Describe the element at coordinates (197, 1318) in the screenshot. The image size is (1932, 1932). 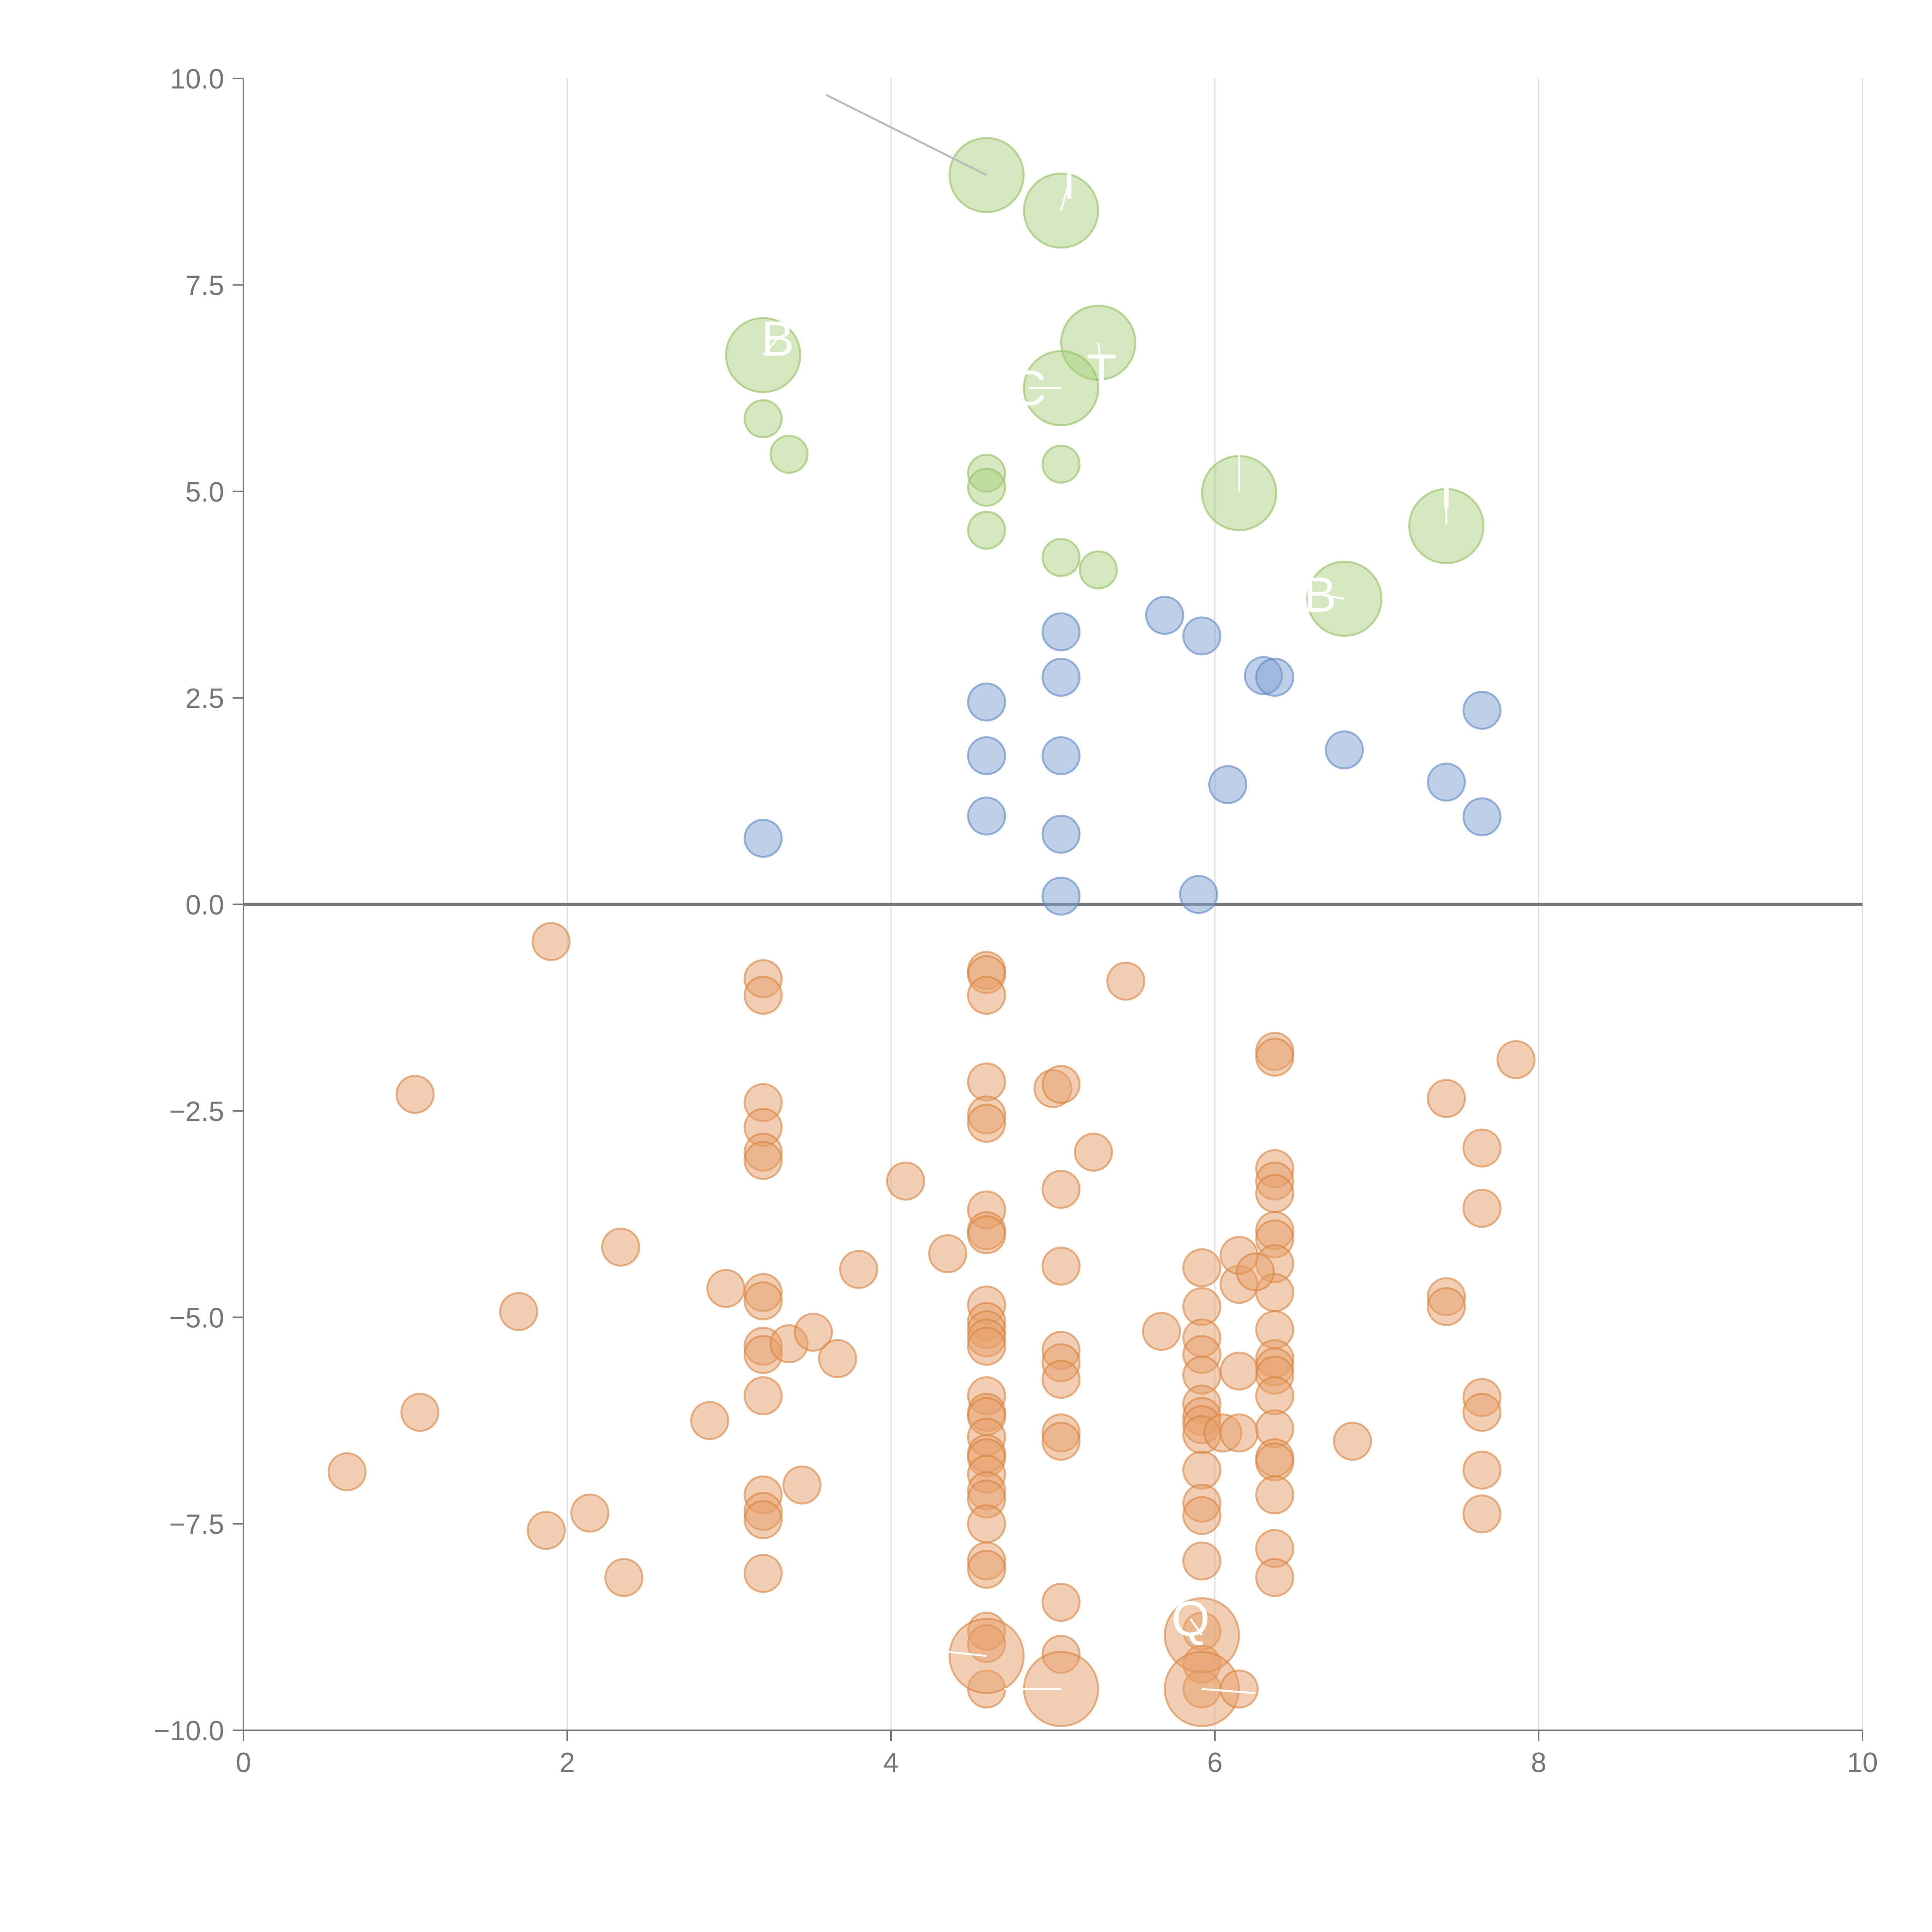
I see `y-tick-label: −5.0` at that location.